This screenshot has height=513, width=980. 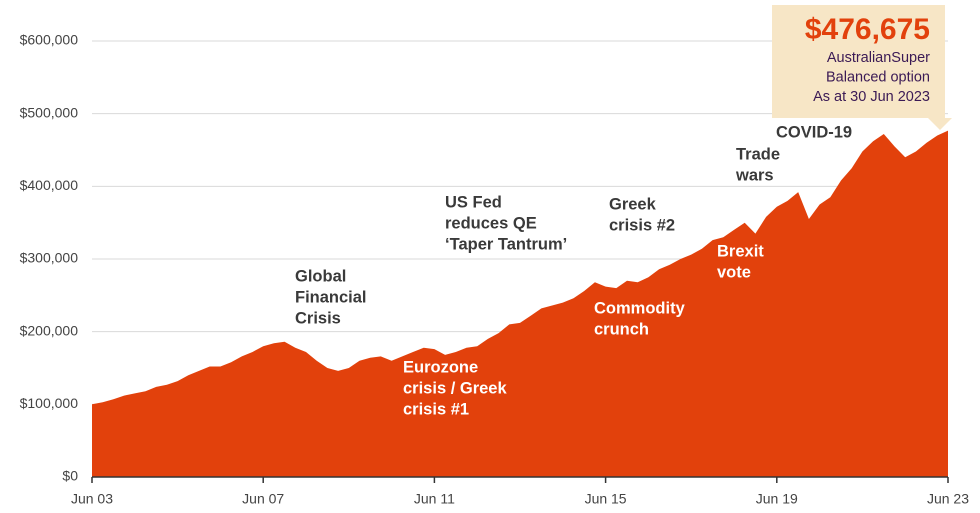 I want to click on annotation: Global, so click(x=320, y=276).